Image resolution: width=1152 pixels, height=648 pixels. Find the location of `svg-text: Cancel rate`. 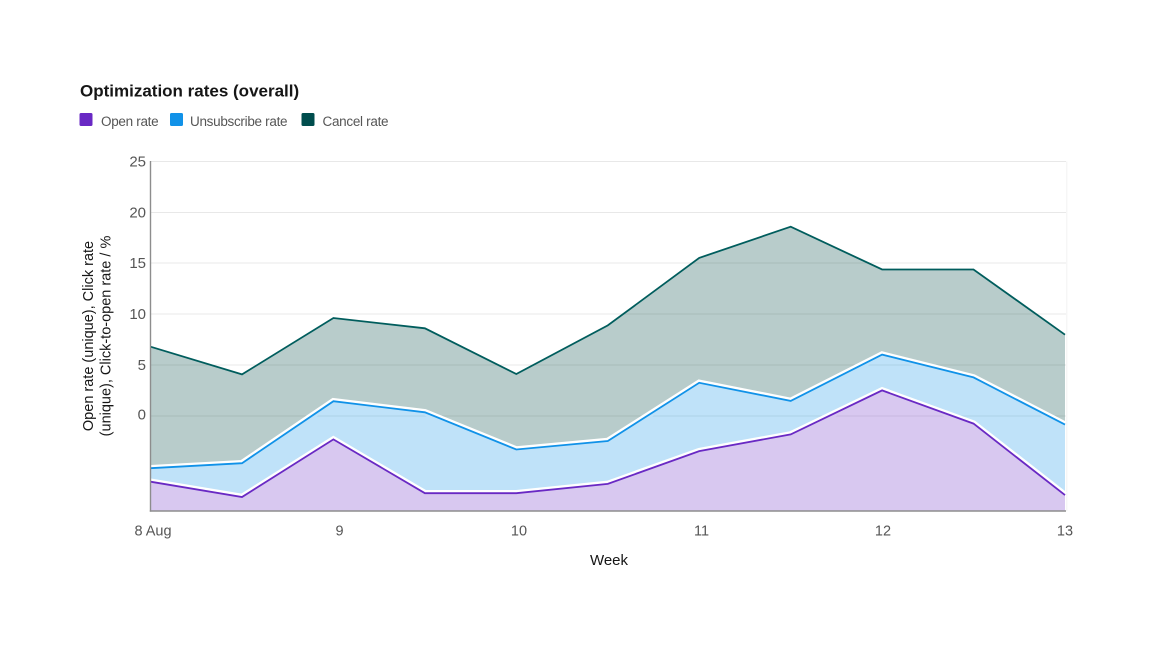

svg-text: Cancel rate is located at coordinates (356, 121).